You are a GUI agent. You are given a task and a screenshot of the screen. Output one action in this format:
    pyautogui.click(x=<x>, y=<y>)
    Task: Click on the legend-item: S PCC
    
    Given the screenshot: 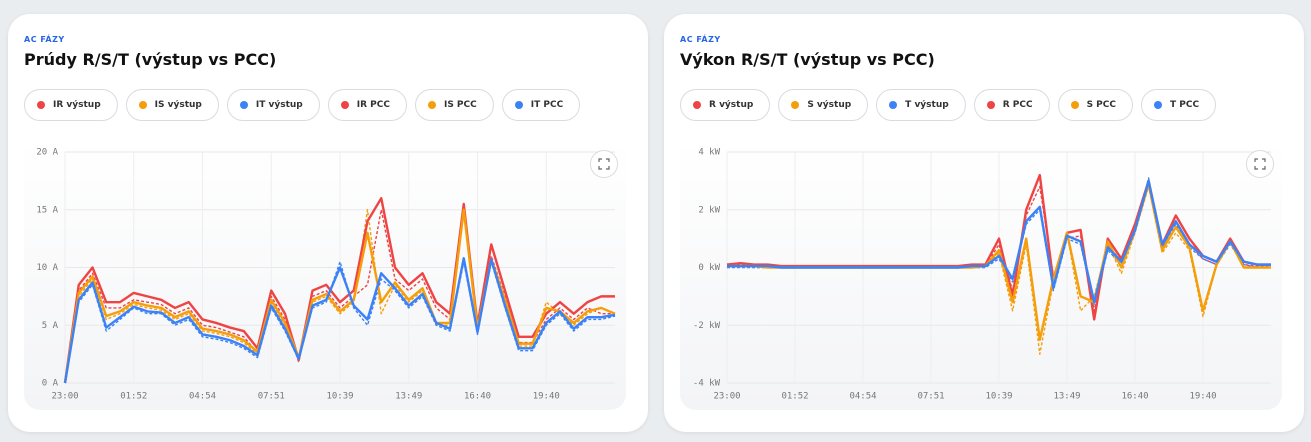 What is the action you would take?
    pyautogui.click(x=1095, y=105)
    